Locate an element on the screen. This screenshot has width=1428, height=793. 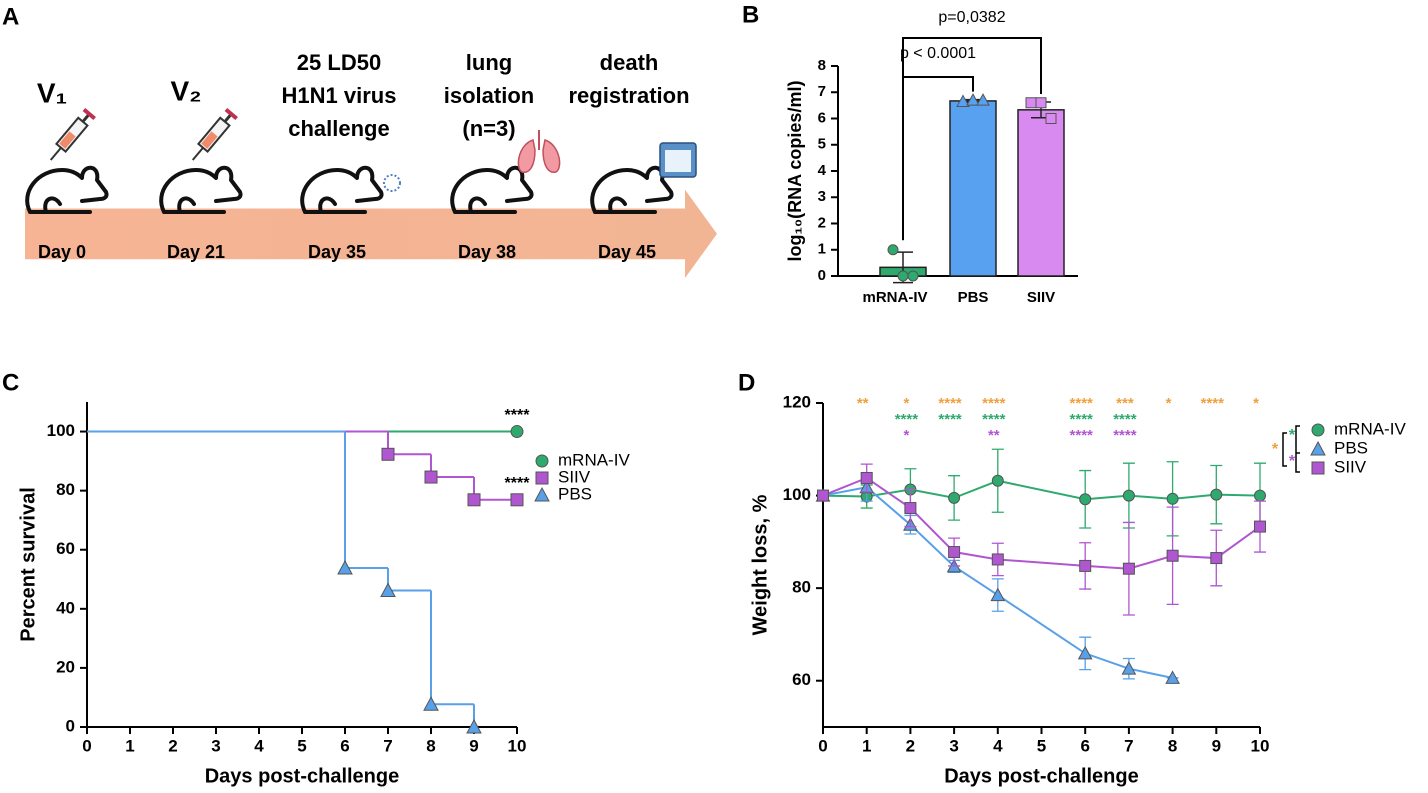
panel-label: D is located at coordinates (746, 382).